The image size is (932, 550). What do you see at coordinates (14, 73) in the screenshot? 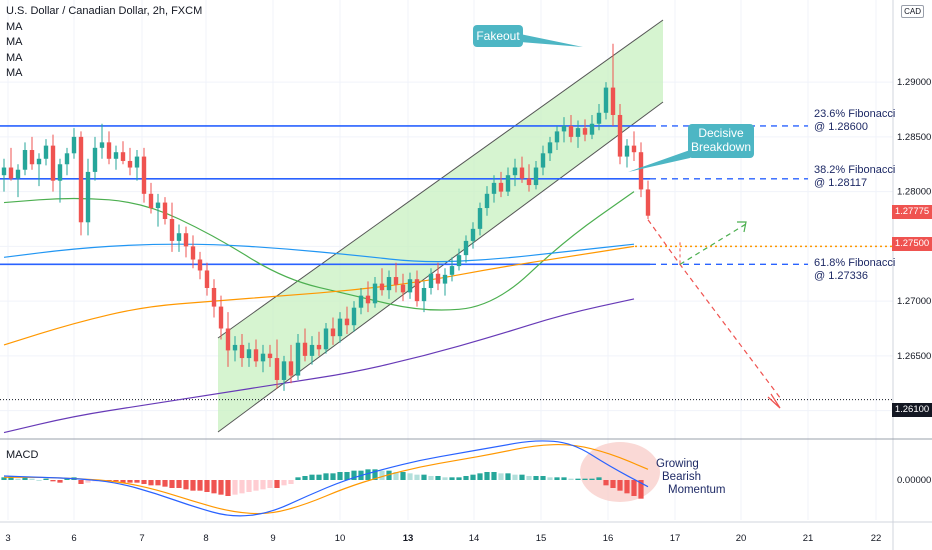
I see `indicator-ma-4: MA` at bounding box center [14, 73].